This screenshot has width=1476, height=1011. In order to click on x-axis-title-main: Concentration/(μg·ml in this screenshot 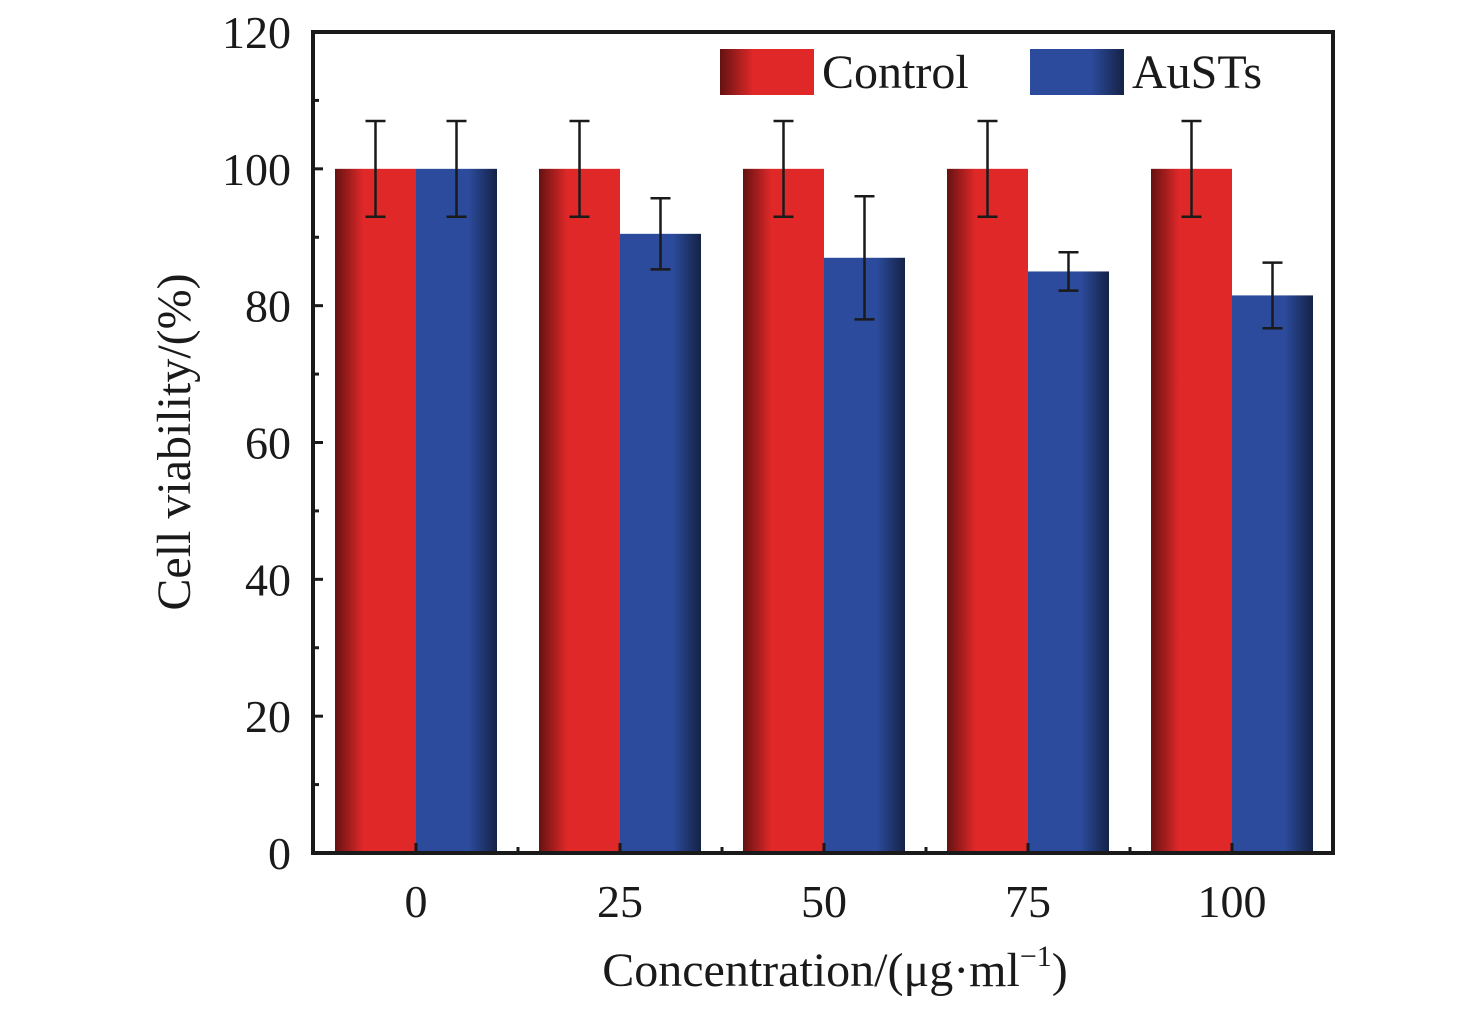, I will do `click(811, 970)`.